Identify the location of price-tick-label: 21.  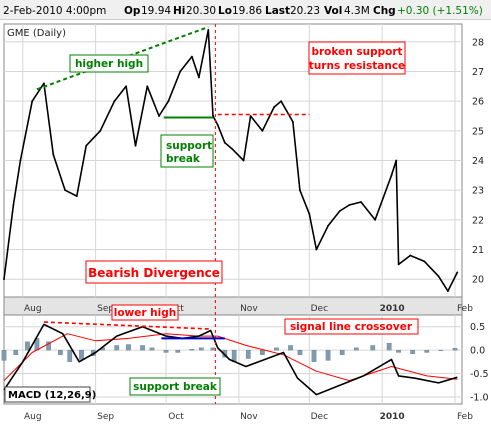
(478, 250).